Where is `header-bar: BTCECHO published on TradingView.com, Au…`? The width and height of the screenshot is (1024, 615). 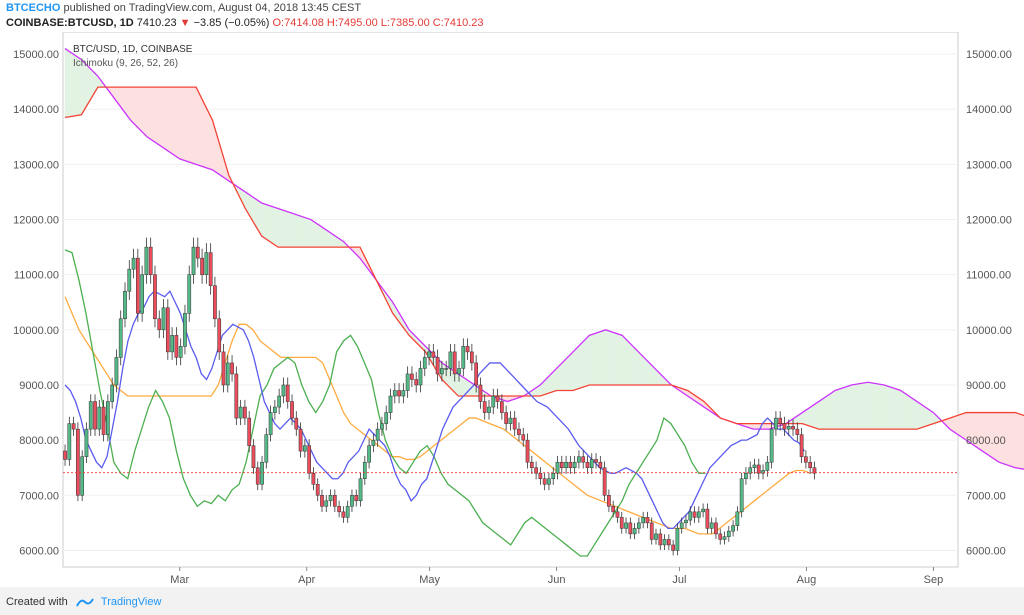 header-bar: BTCECHO published on TradingView.com, Au… is located at coordinates (512, 16).